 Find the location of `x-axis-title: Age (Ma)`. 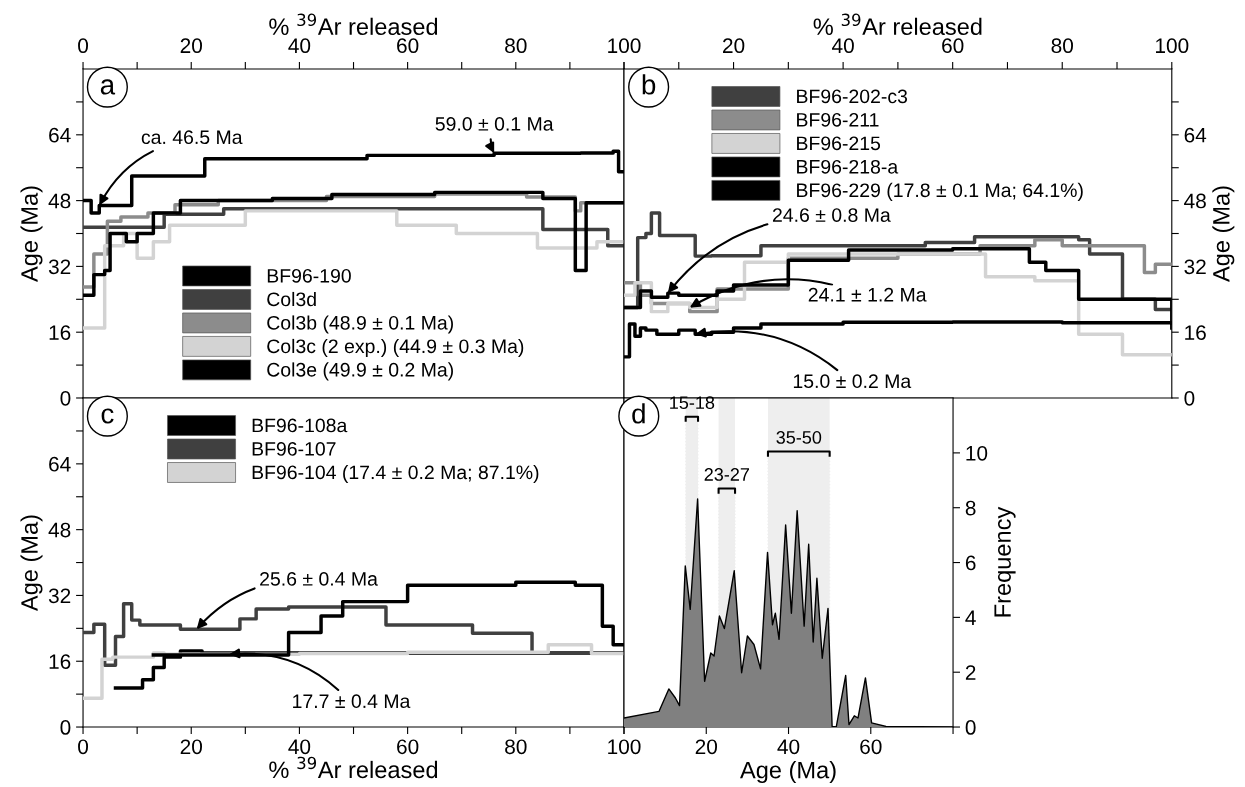

x-axis-title: Age (Ma) is located at coordinates (788, 772).